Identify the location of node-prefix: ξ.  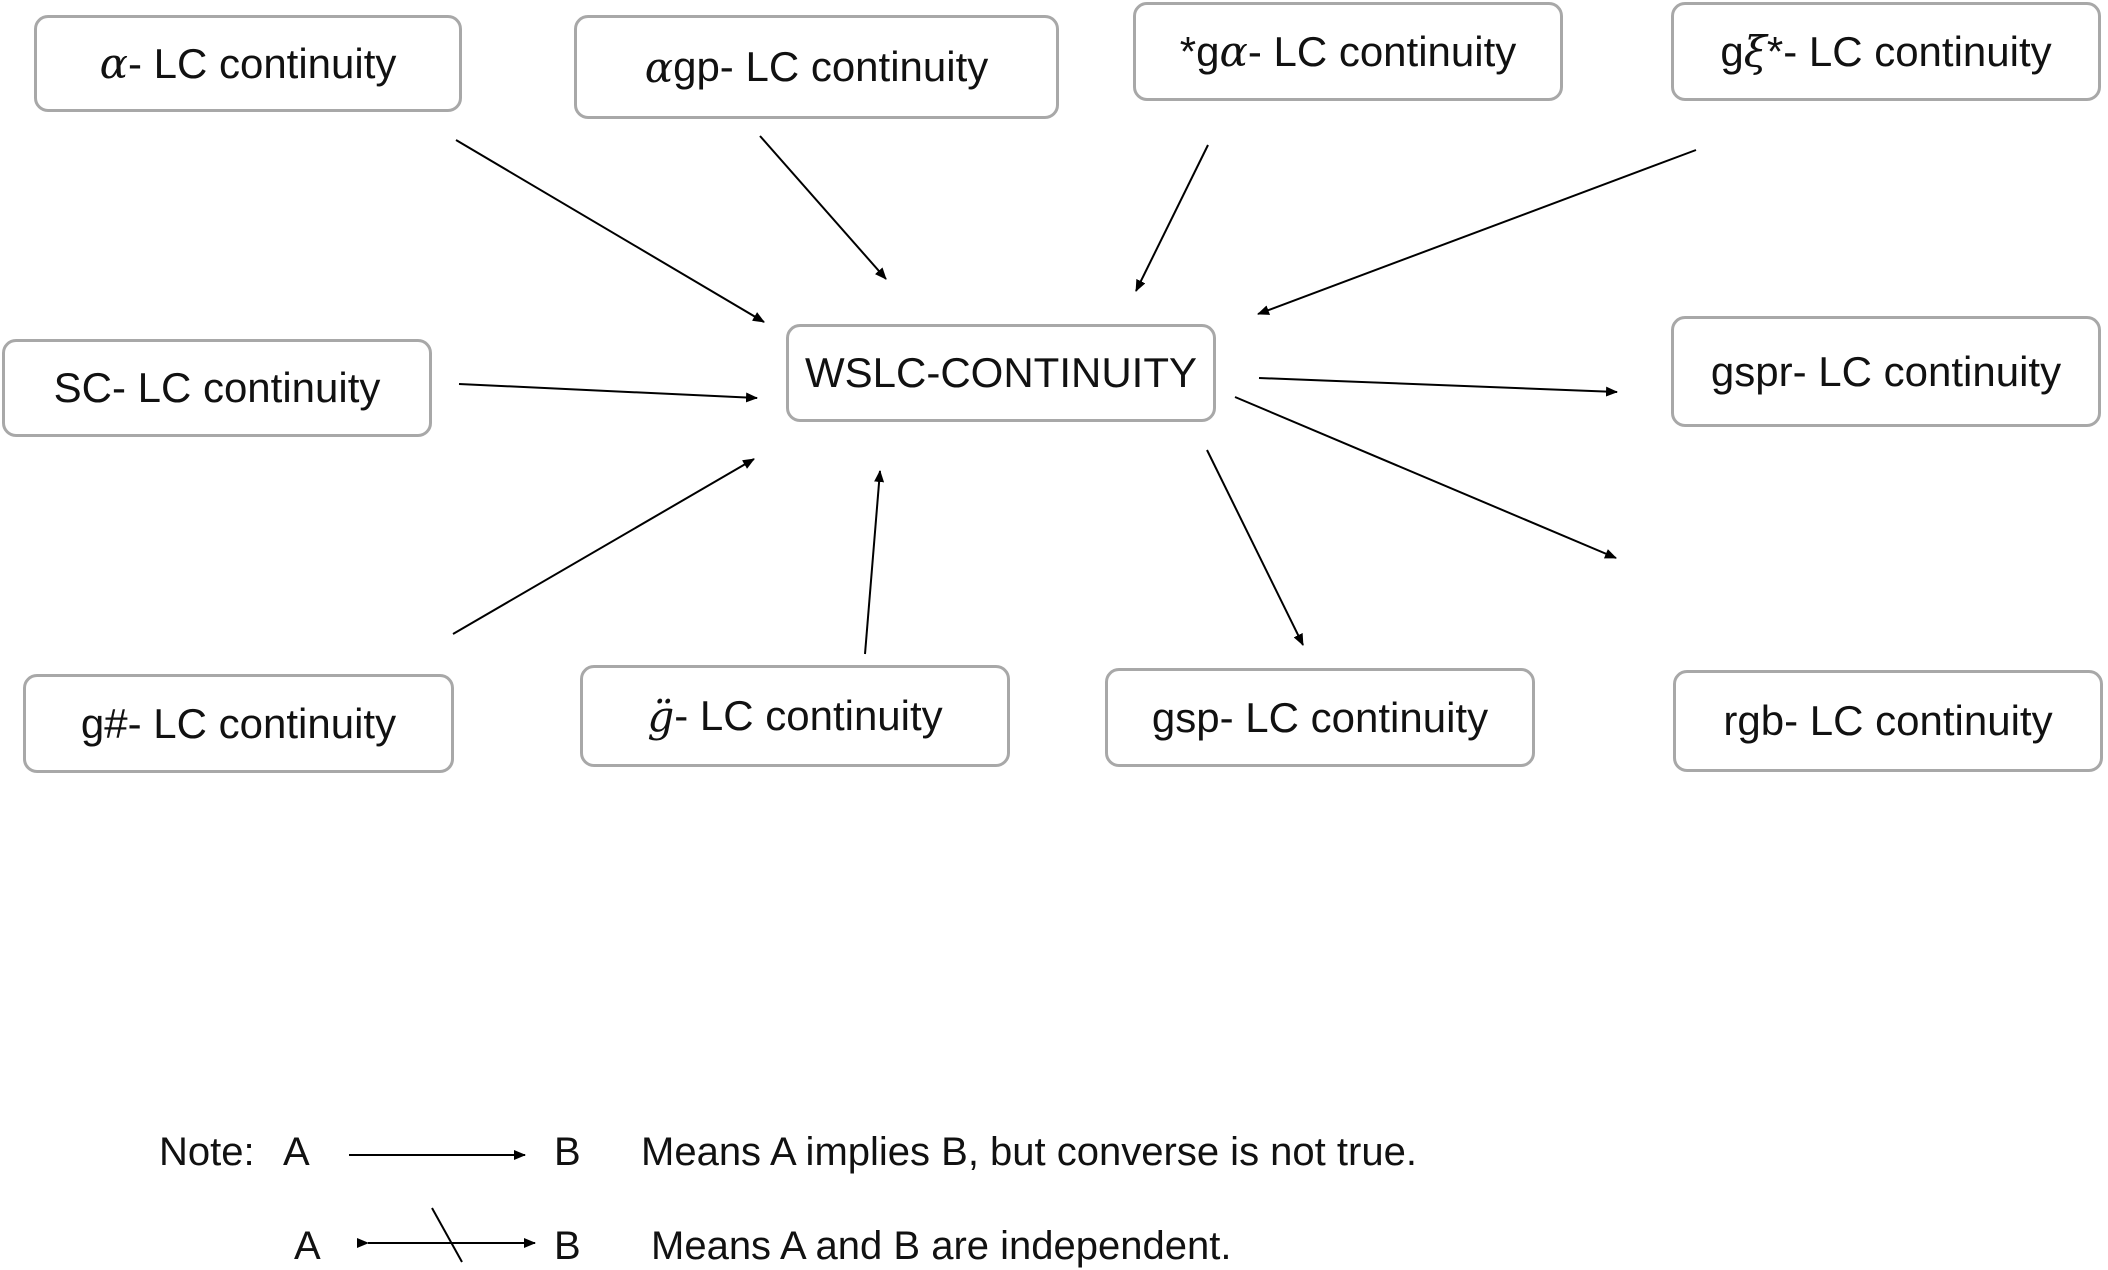
(1755, 51).